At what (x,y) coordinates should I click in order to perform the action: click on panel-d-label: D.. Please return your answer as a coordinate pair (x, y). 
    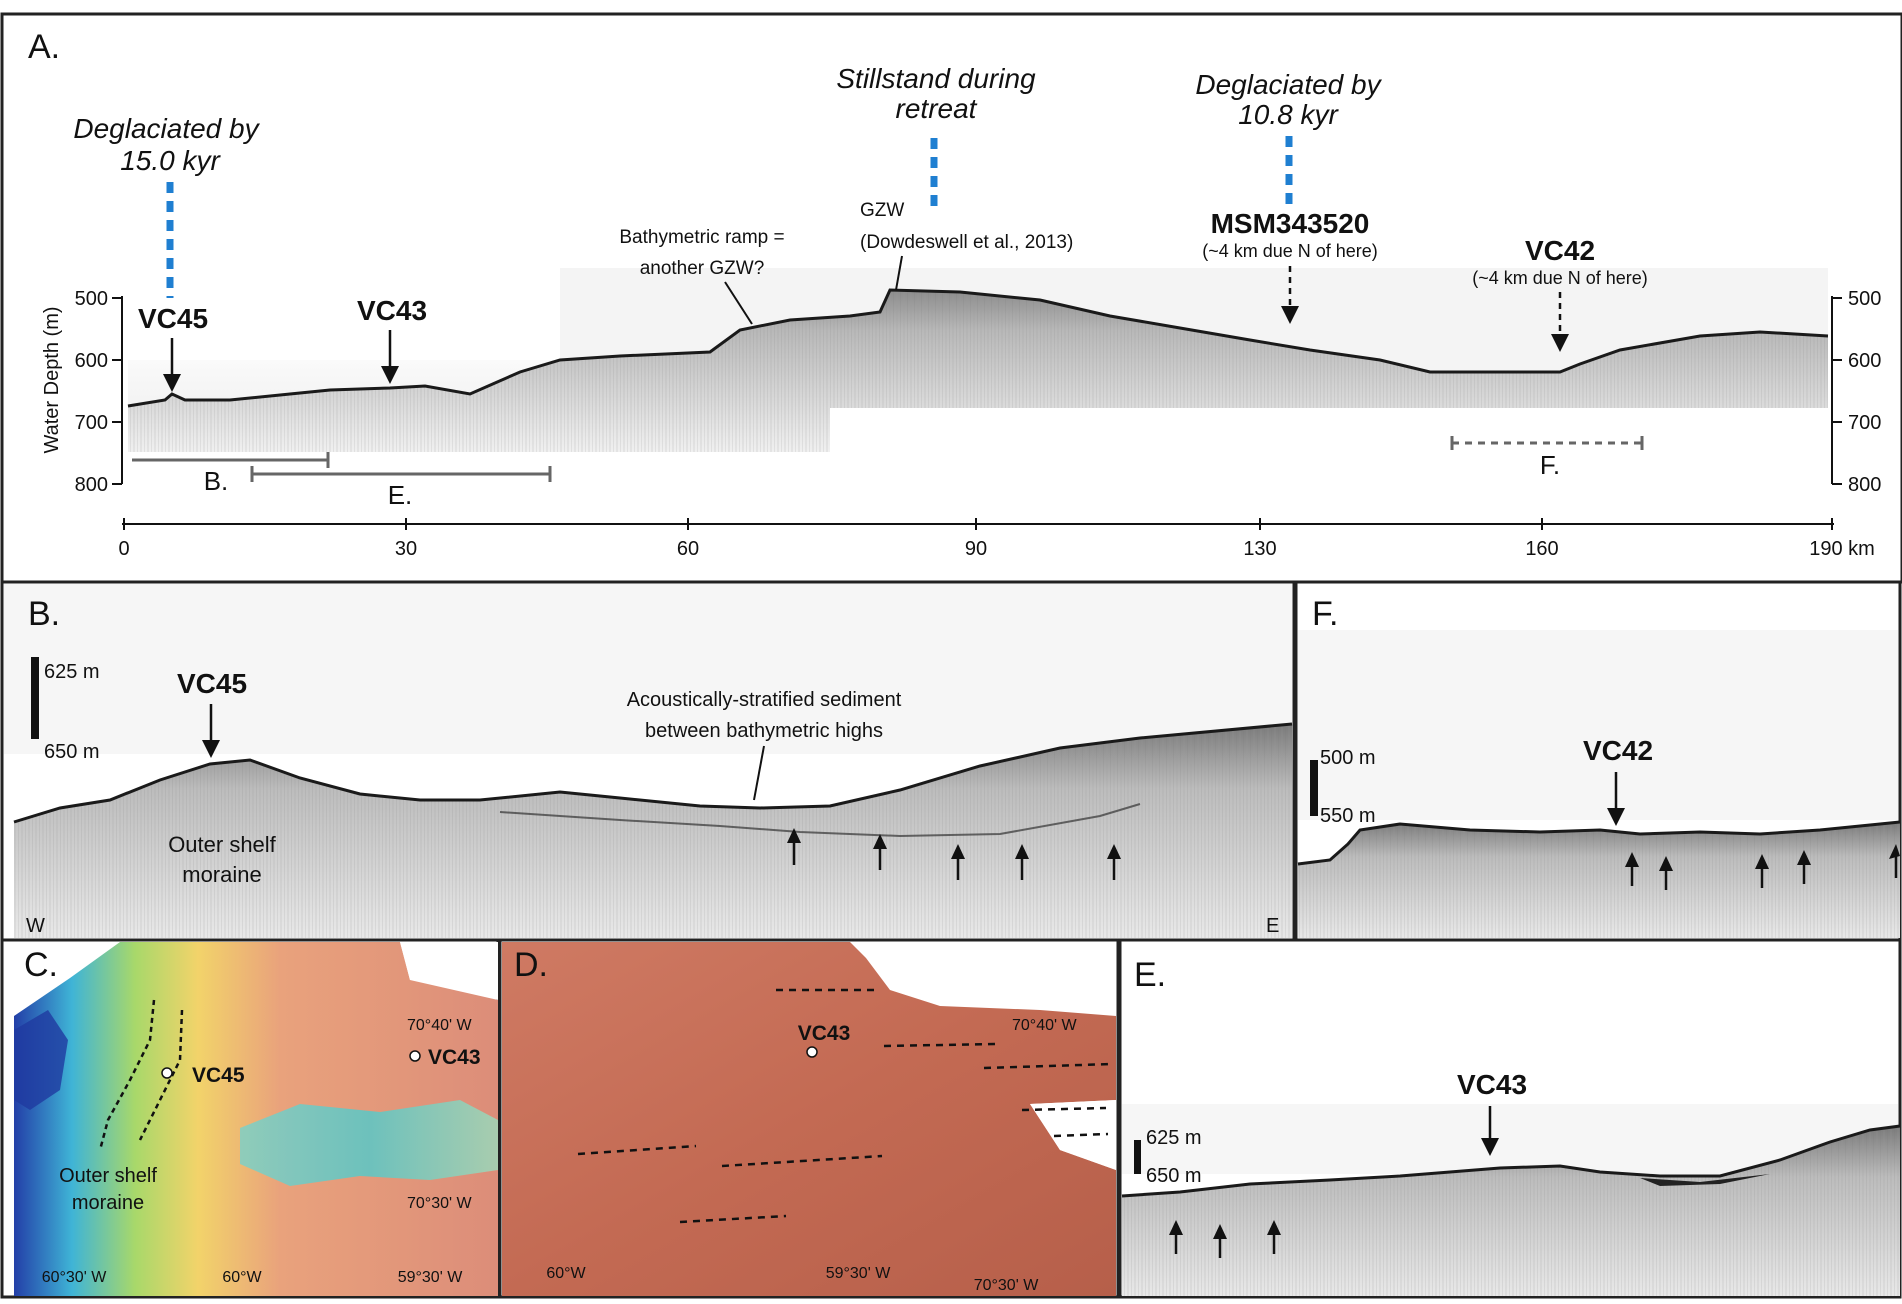
    Looking at the image, I should click on (531, 965).